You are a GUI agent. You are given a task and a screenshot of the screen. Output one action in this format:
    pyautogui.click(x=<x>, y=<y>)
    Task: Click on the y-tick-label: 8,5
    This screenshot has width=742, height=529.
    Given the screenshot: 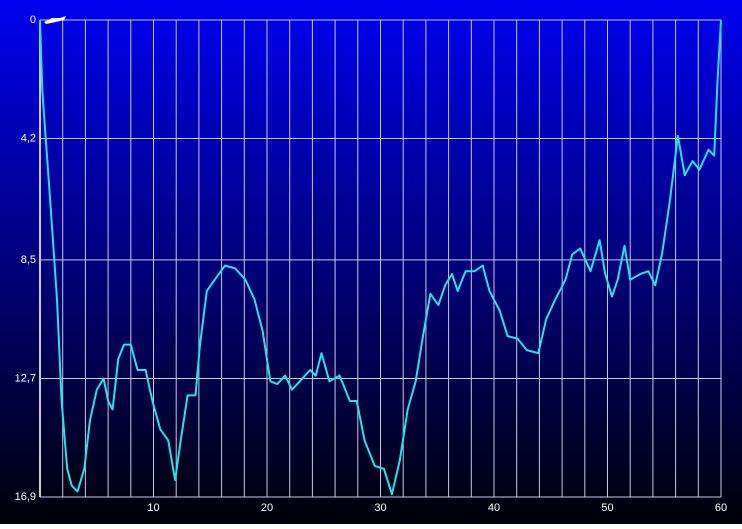 What is the action you would take?
    pyautogui.click(x=28, y=260)
    